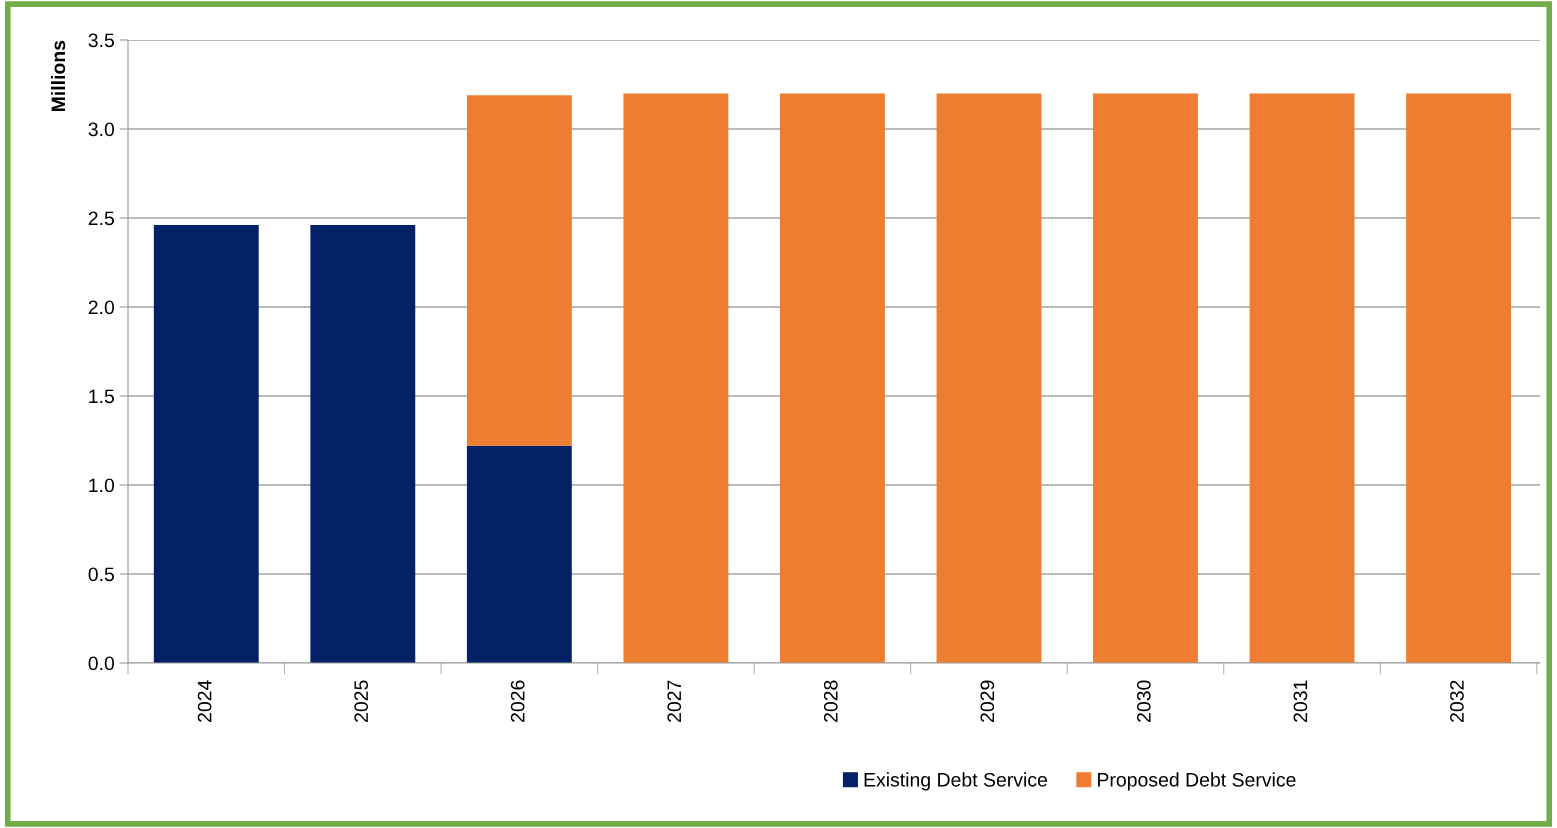 Image resolution: width=1557 pixels, height=828 pixels. What do you see at coordinates (1197, 781) in the screenshot?
I see `legend-label: Proposed Debt Service` at bounding box center [1197, 781].